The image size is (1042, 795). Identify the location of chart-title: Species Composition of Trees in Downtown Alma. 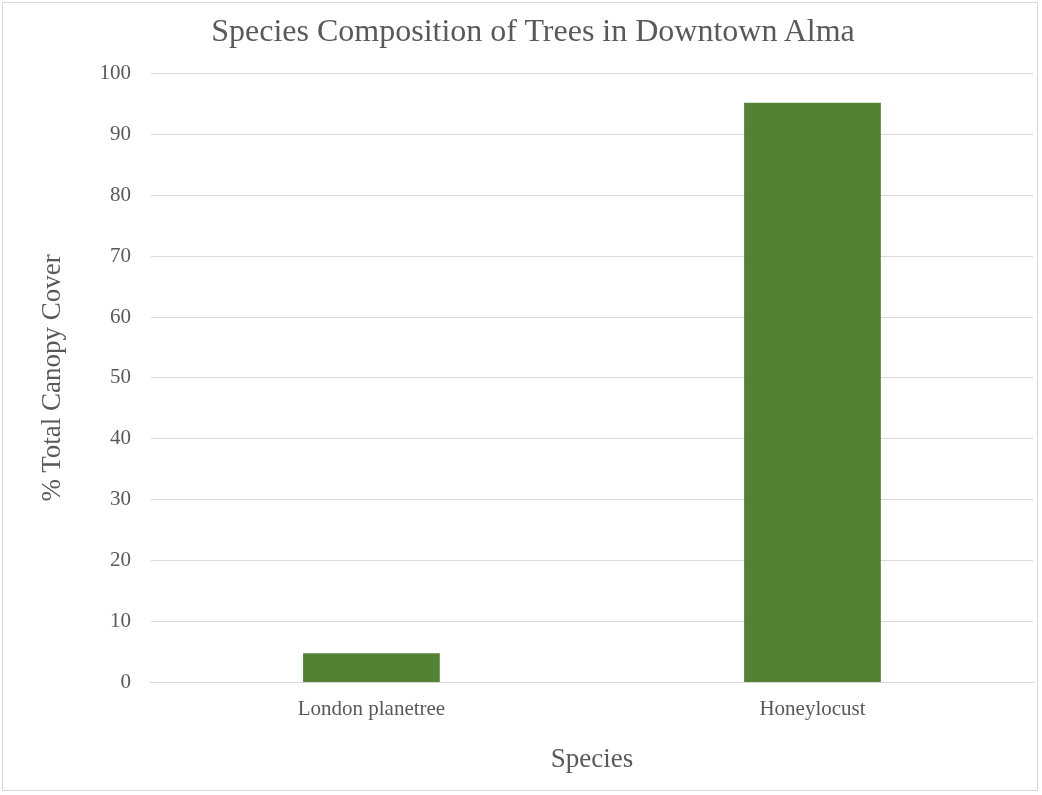
(533, 29).